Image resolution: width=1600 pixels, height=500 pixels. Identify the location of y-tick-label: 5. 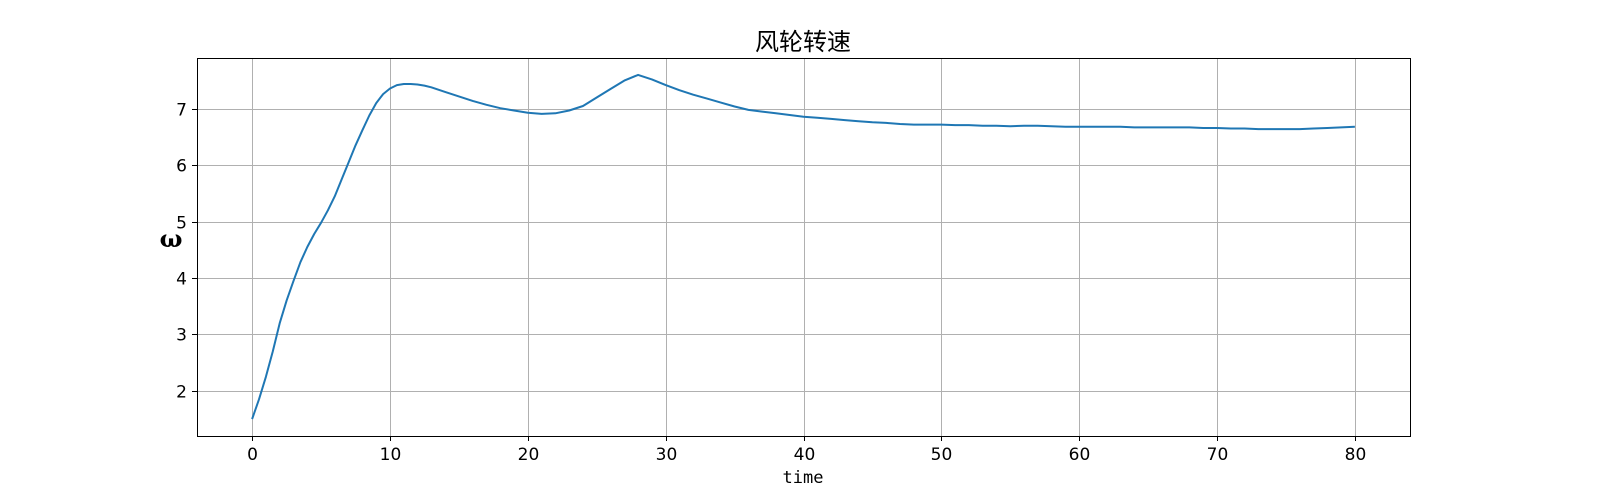
(181, 224).